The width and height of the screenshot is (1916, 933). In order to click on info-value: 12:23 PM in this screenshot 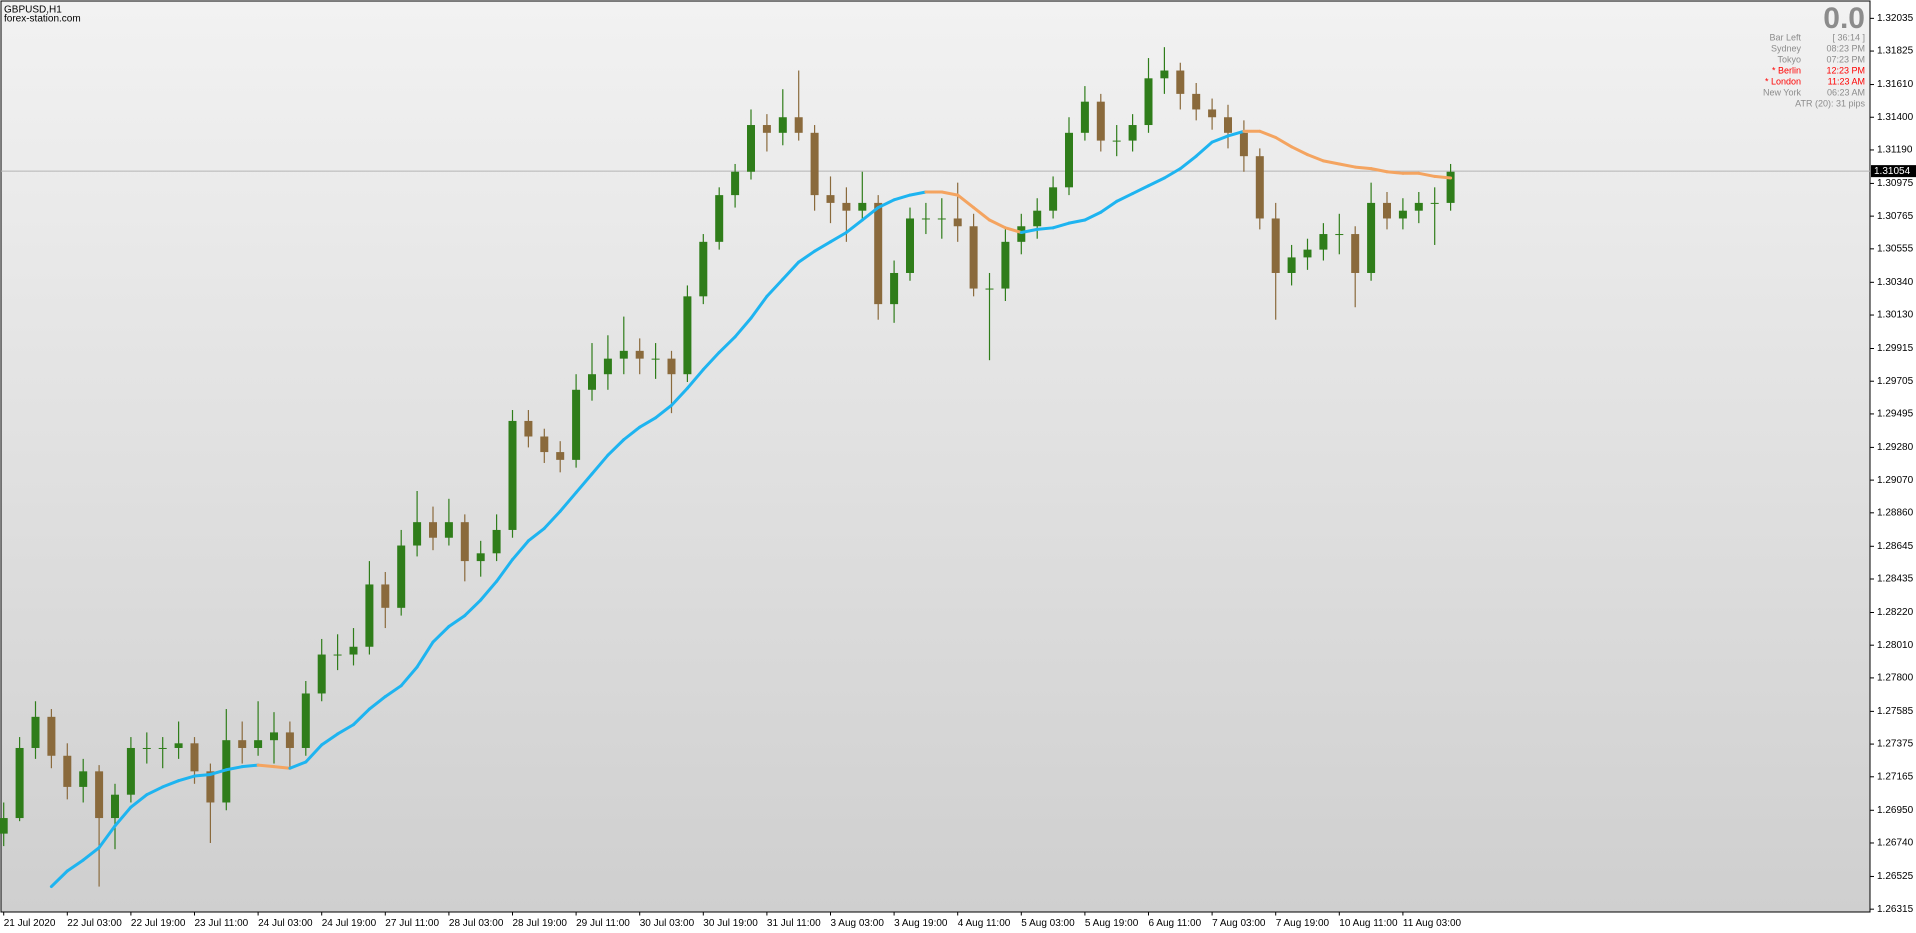, I will do `click(1845, 70)`.